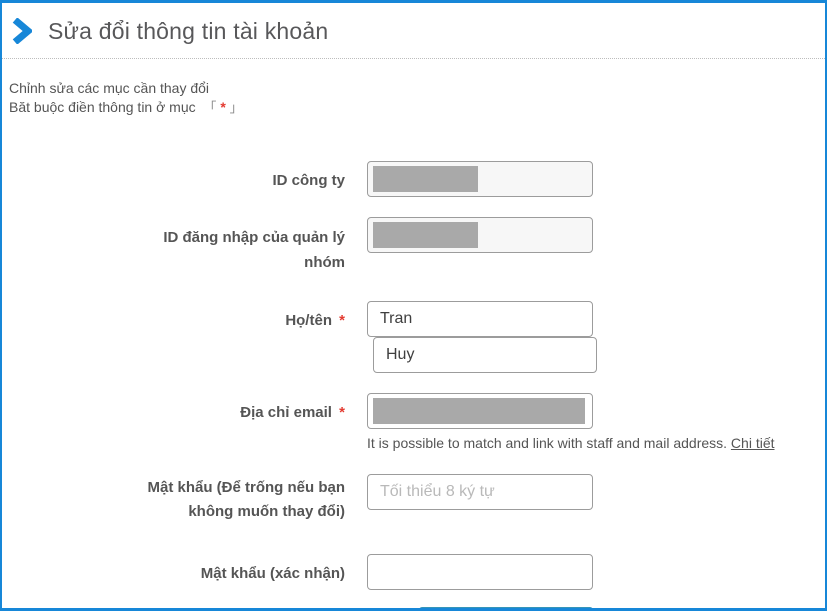  I want to click on instruction-line-2: Băt buộc điền thông tin ở mục 「 * 」, so click(126, 107).